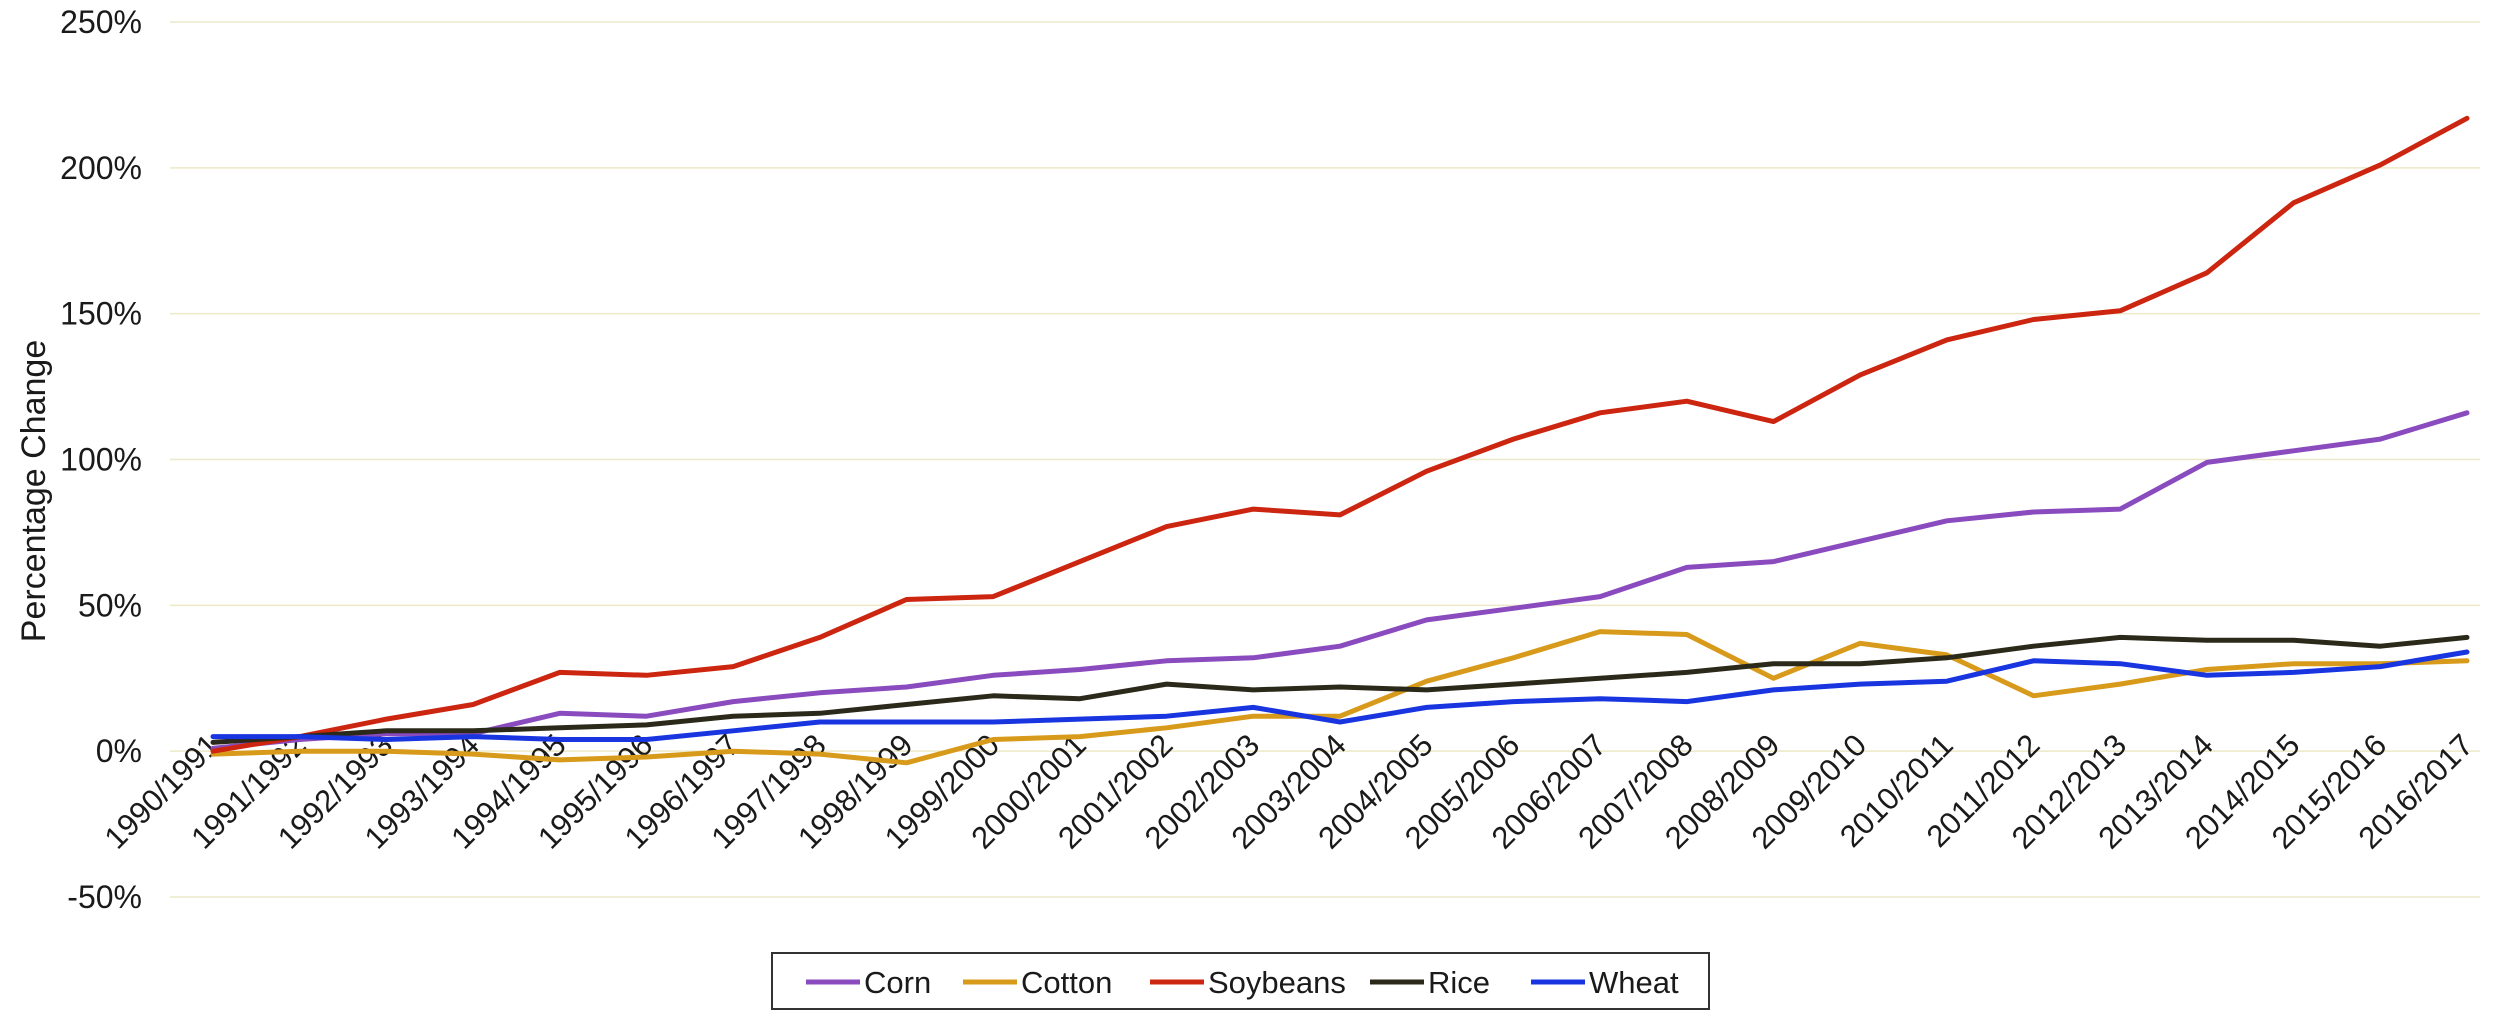 The width and height of the screenshot is (2510, 1012). Describe the element at coordinates (34, 491) in the screenshot. I see `y-axis-label: Percentage Change` at that location.